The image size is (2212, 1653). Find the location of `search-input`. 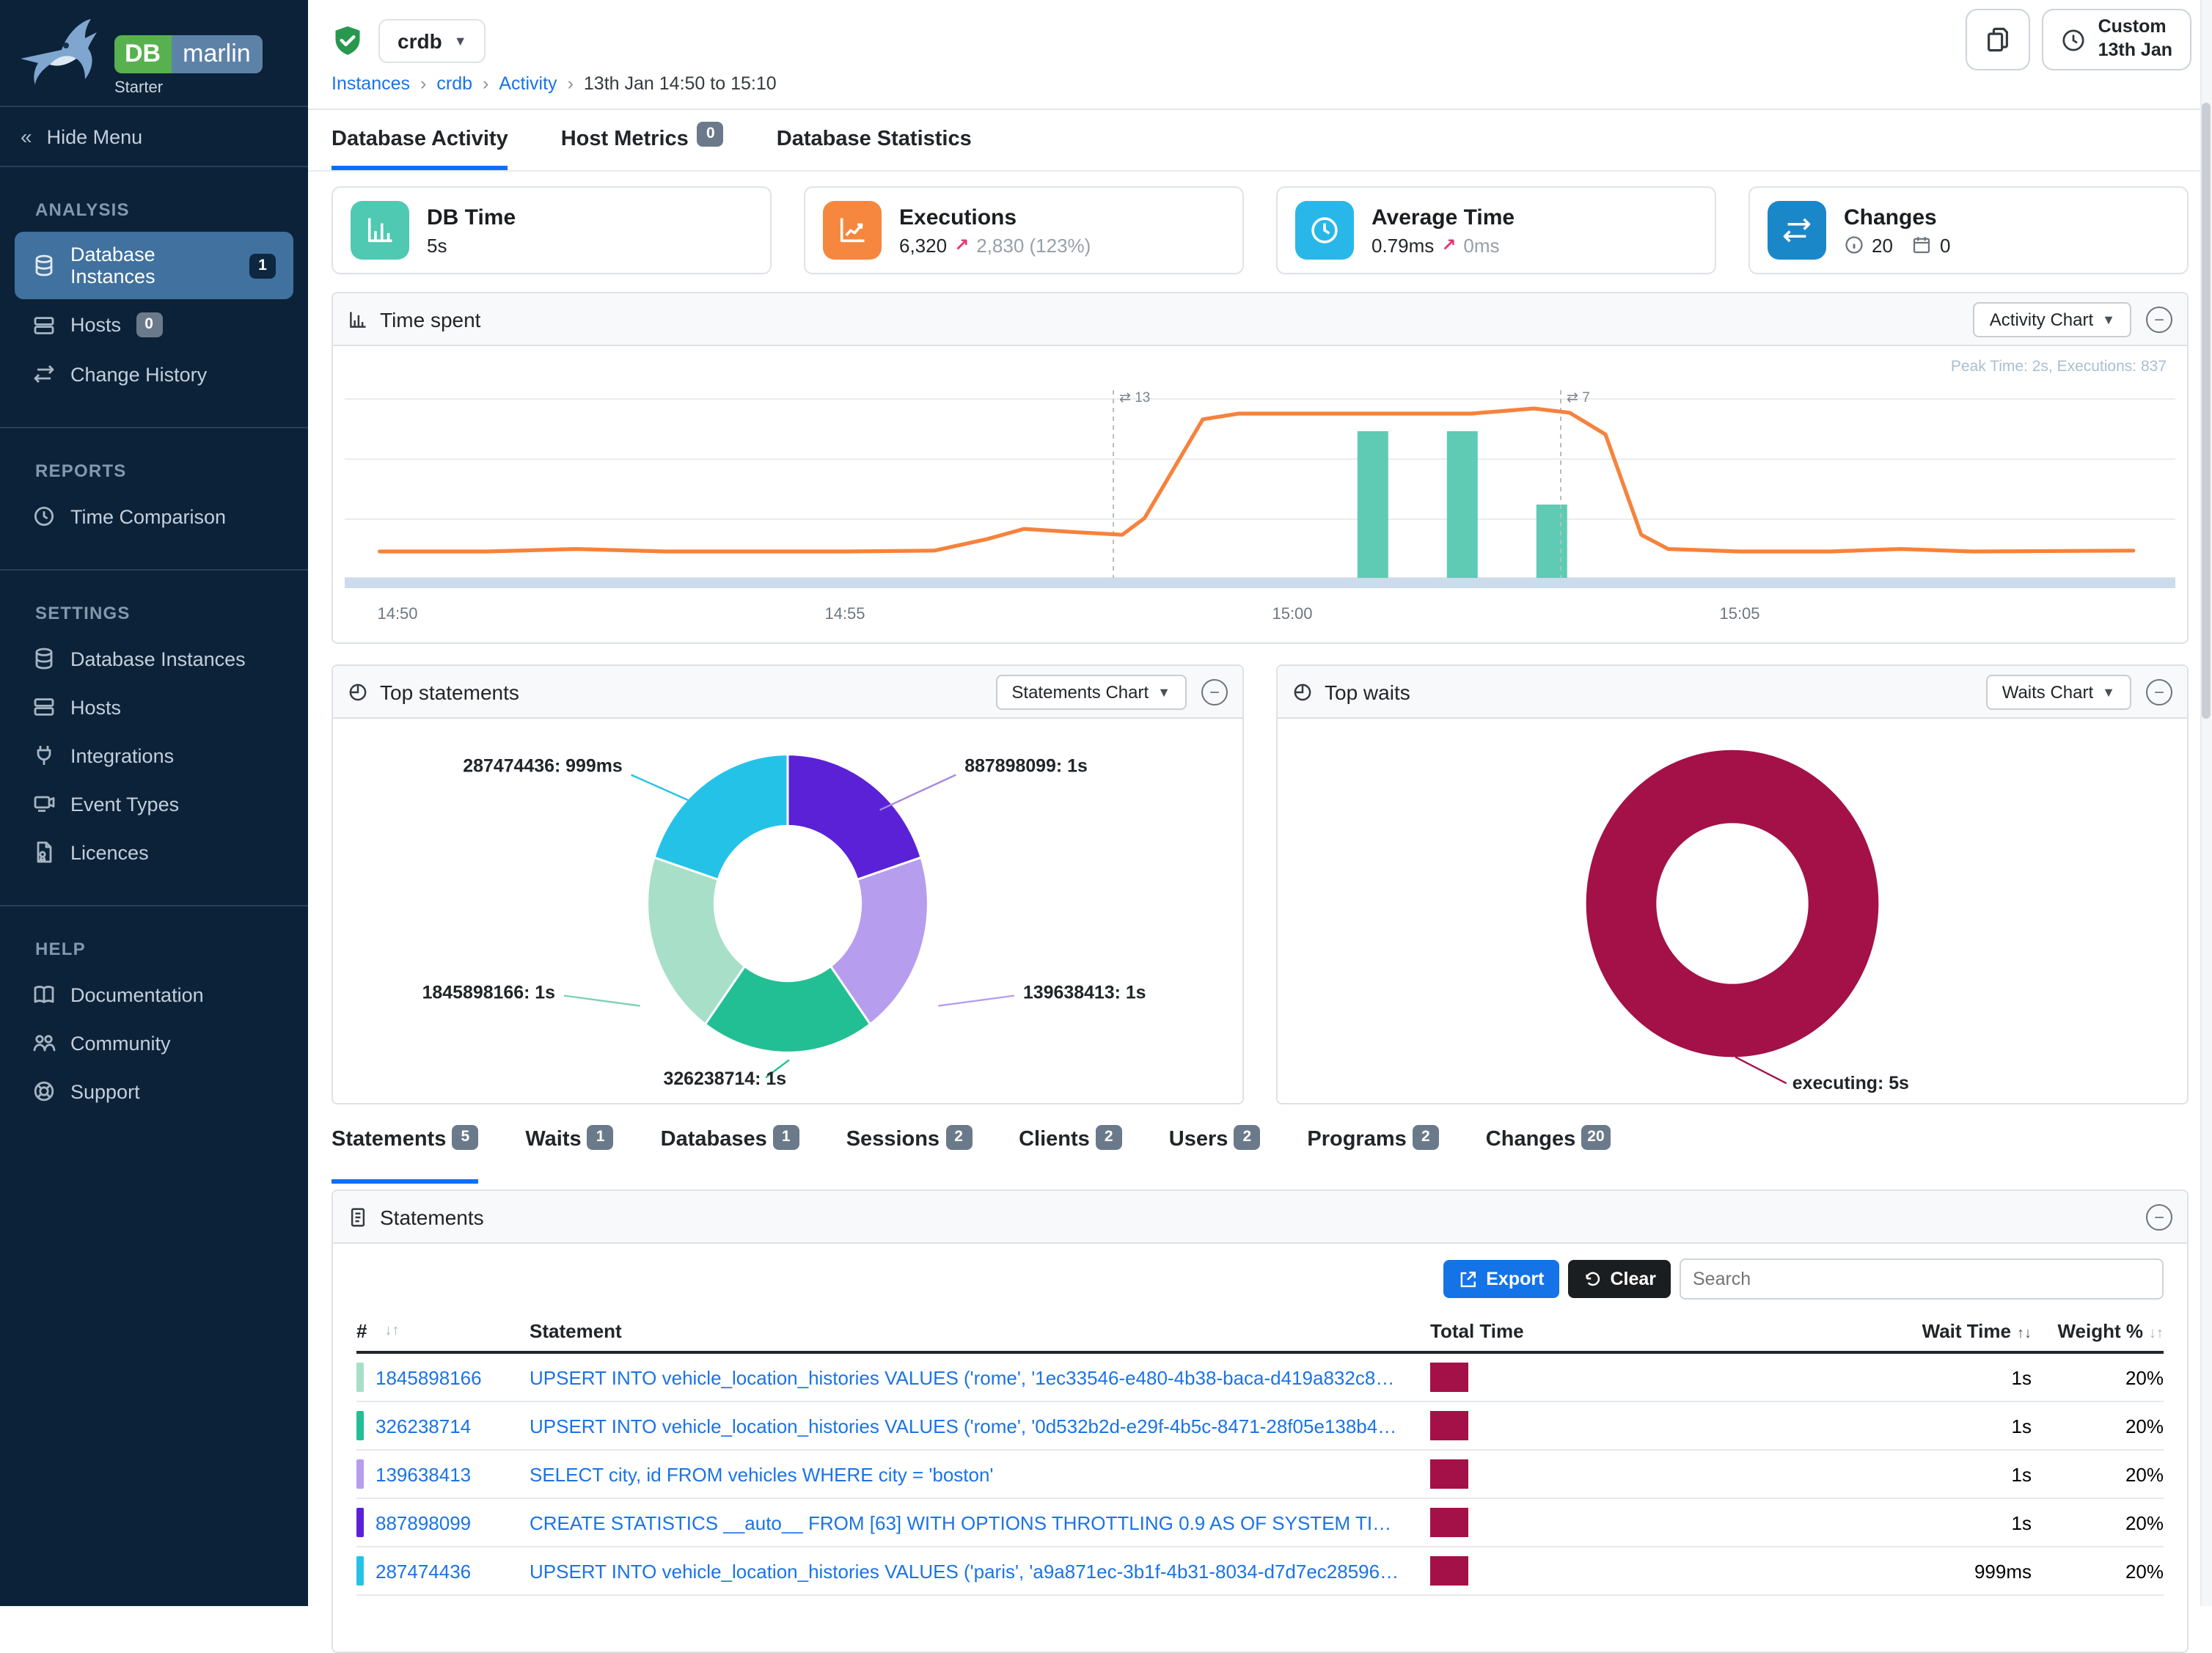

search-input is located at coordinates (1922, 1279).